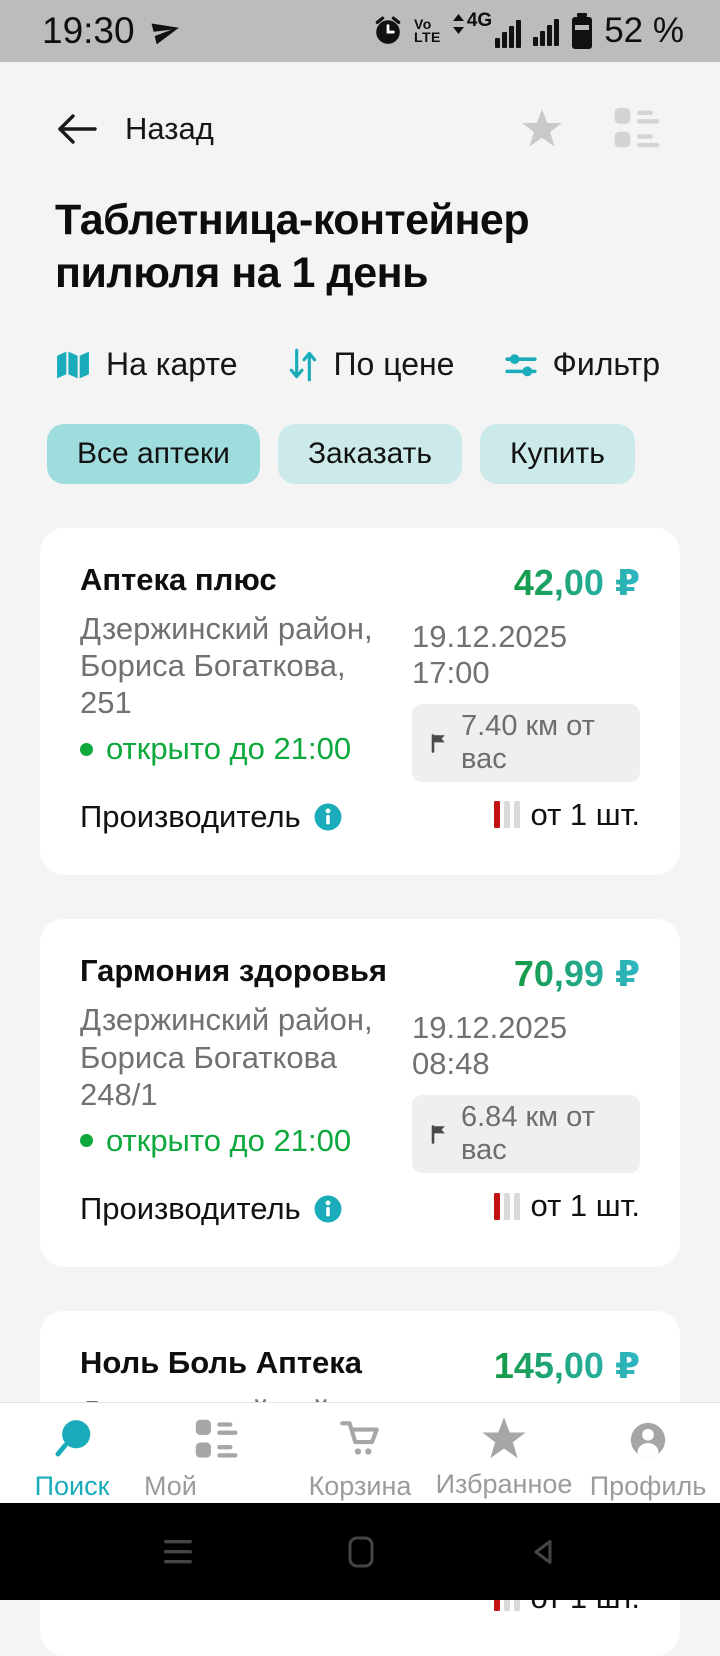  What do you see at coordinates (504, 1484) in the screenshot?
I see `nav-favorites-label: Избранное` at bounding box center [504, 1484].